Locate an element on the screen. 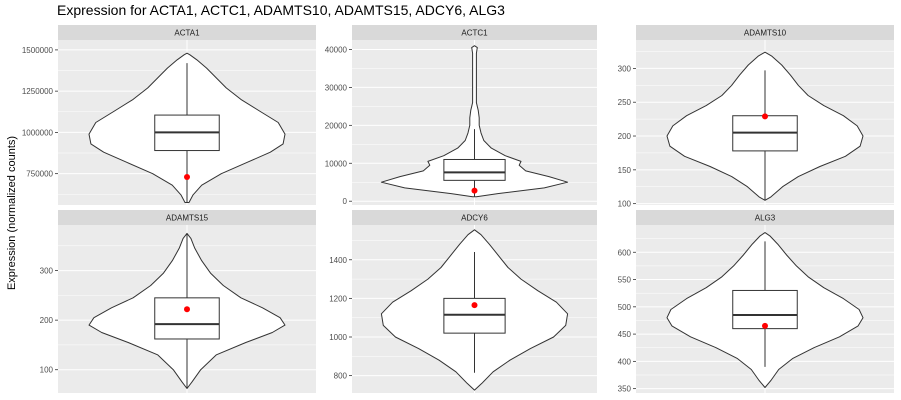 The width and height of the screenshot is (901, 400). y-tick-label: 1000000 is located at coordinates (38, 132).